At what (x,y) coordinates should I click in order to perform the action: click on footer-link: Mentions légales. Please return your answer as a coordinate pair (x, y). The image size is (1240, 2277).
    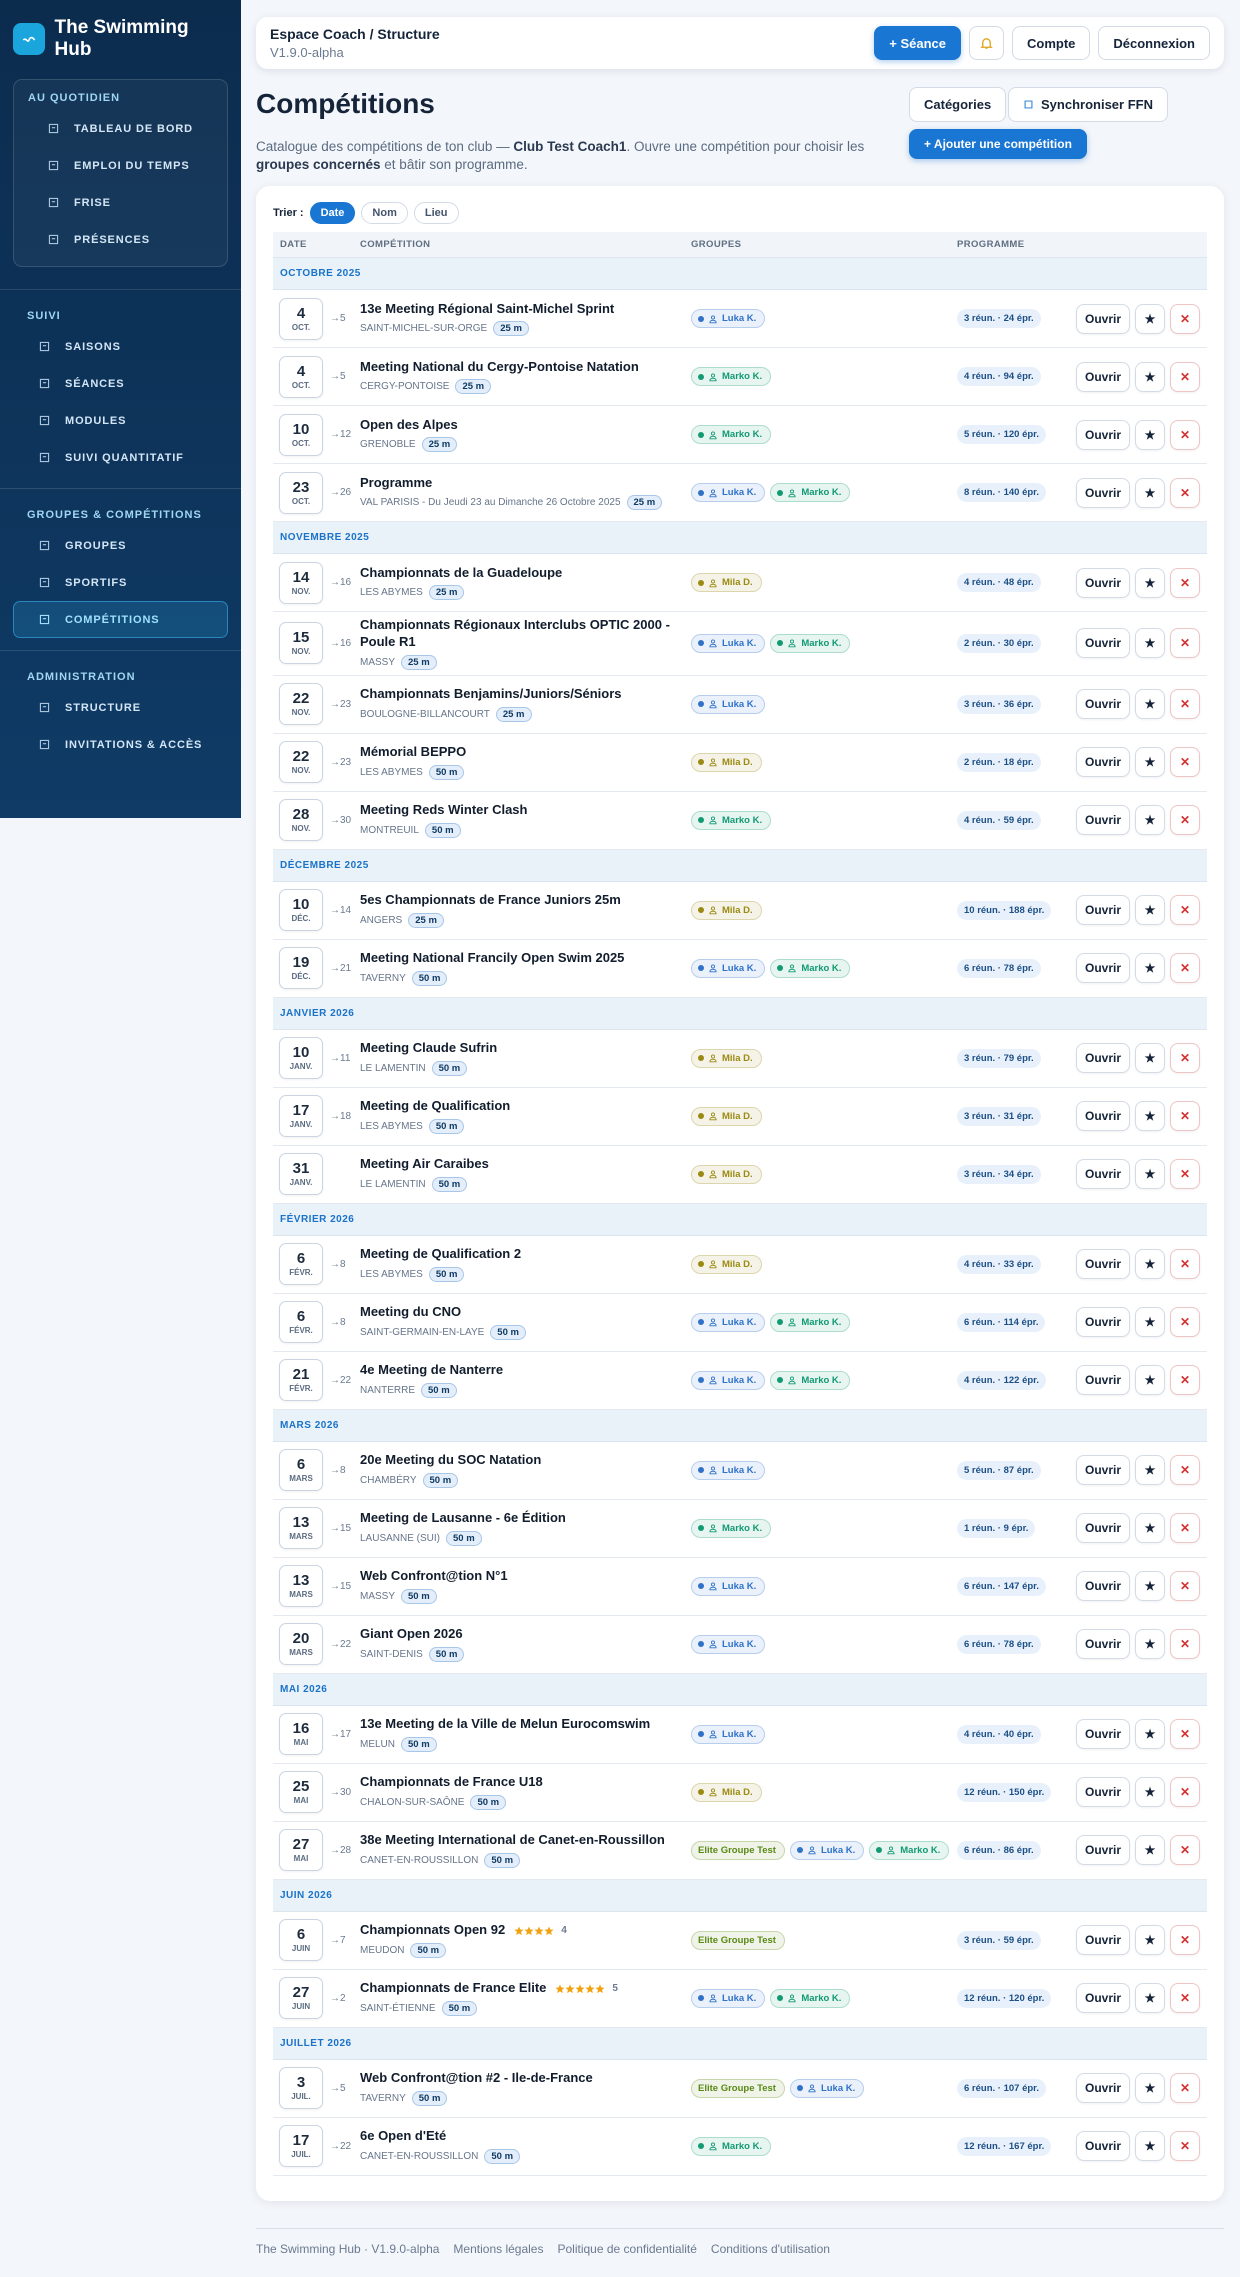
    Looking at the image, I should click on (498, 2249).